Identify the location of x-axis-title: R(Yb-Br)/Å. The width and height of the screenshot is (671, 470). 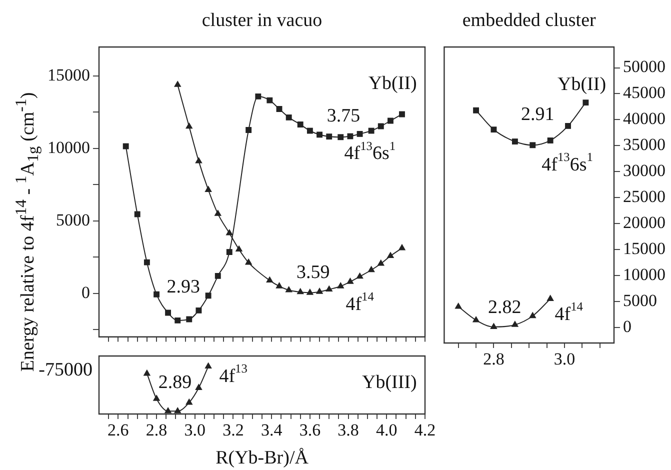
(262, 458).